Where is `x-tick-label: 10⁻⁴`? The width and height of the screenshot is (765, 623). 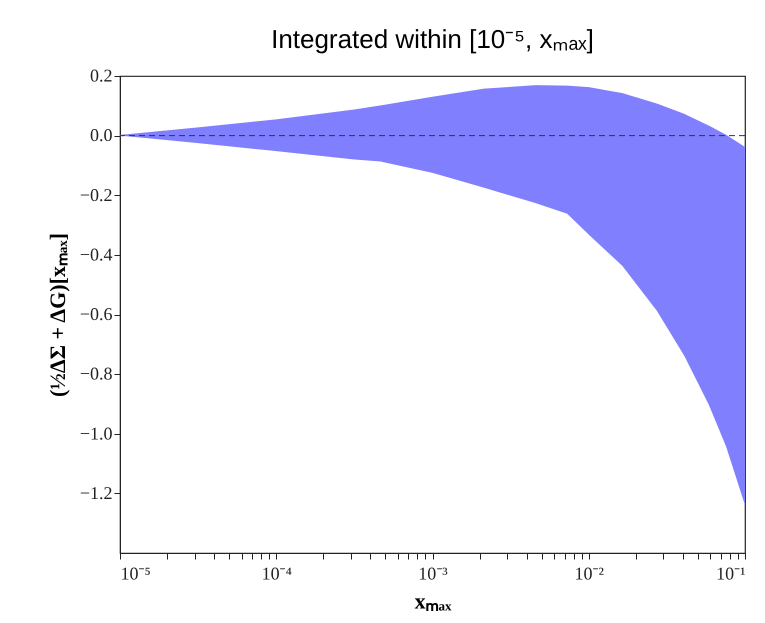
x-tick-label: 10⁻⁴ is located at coordinates (277, 574).